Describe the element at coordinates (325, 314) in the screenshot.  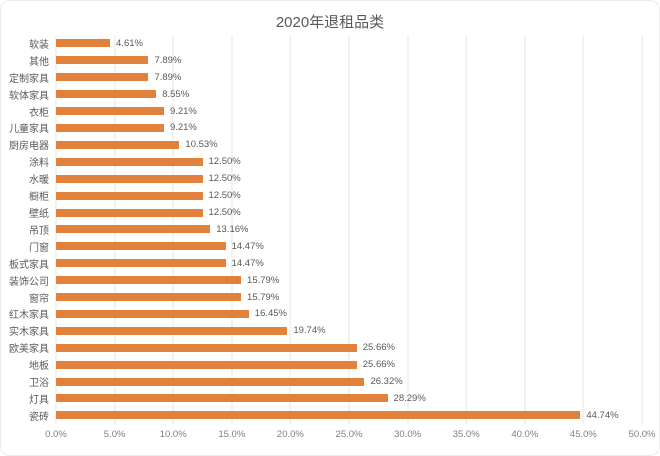
I see `bar-row: 红木家具 16.45%` at that location.